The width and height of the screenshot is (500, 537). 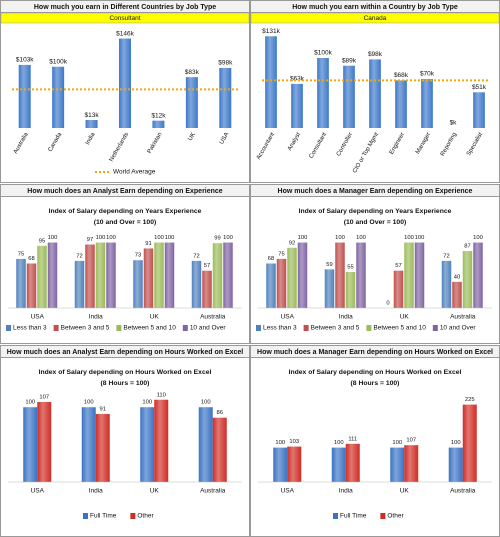 I want to click on value-label: $89k, so click(x=349, y=60).